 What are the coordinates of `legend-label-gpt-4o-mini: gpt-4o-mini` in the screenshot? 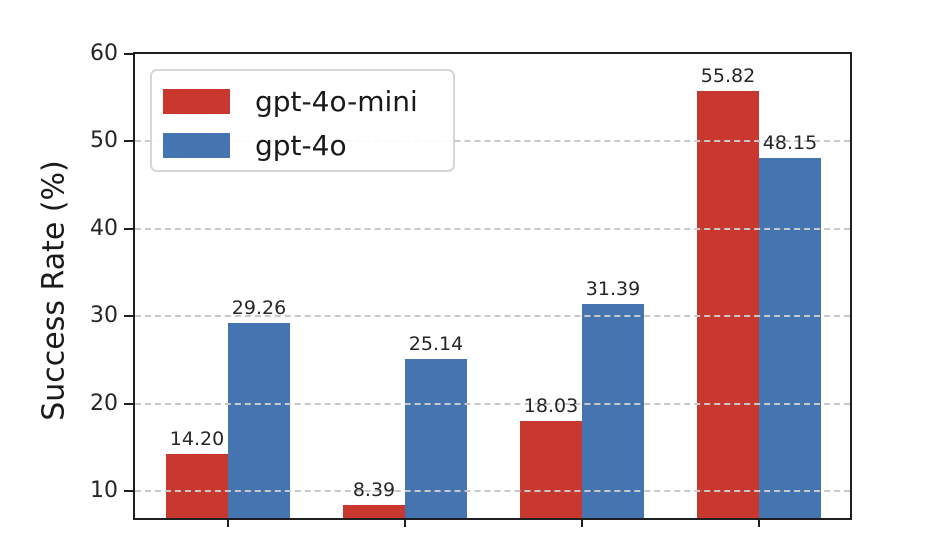 It's located at (336, 101).